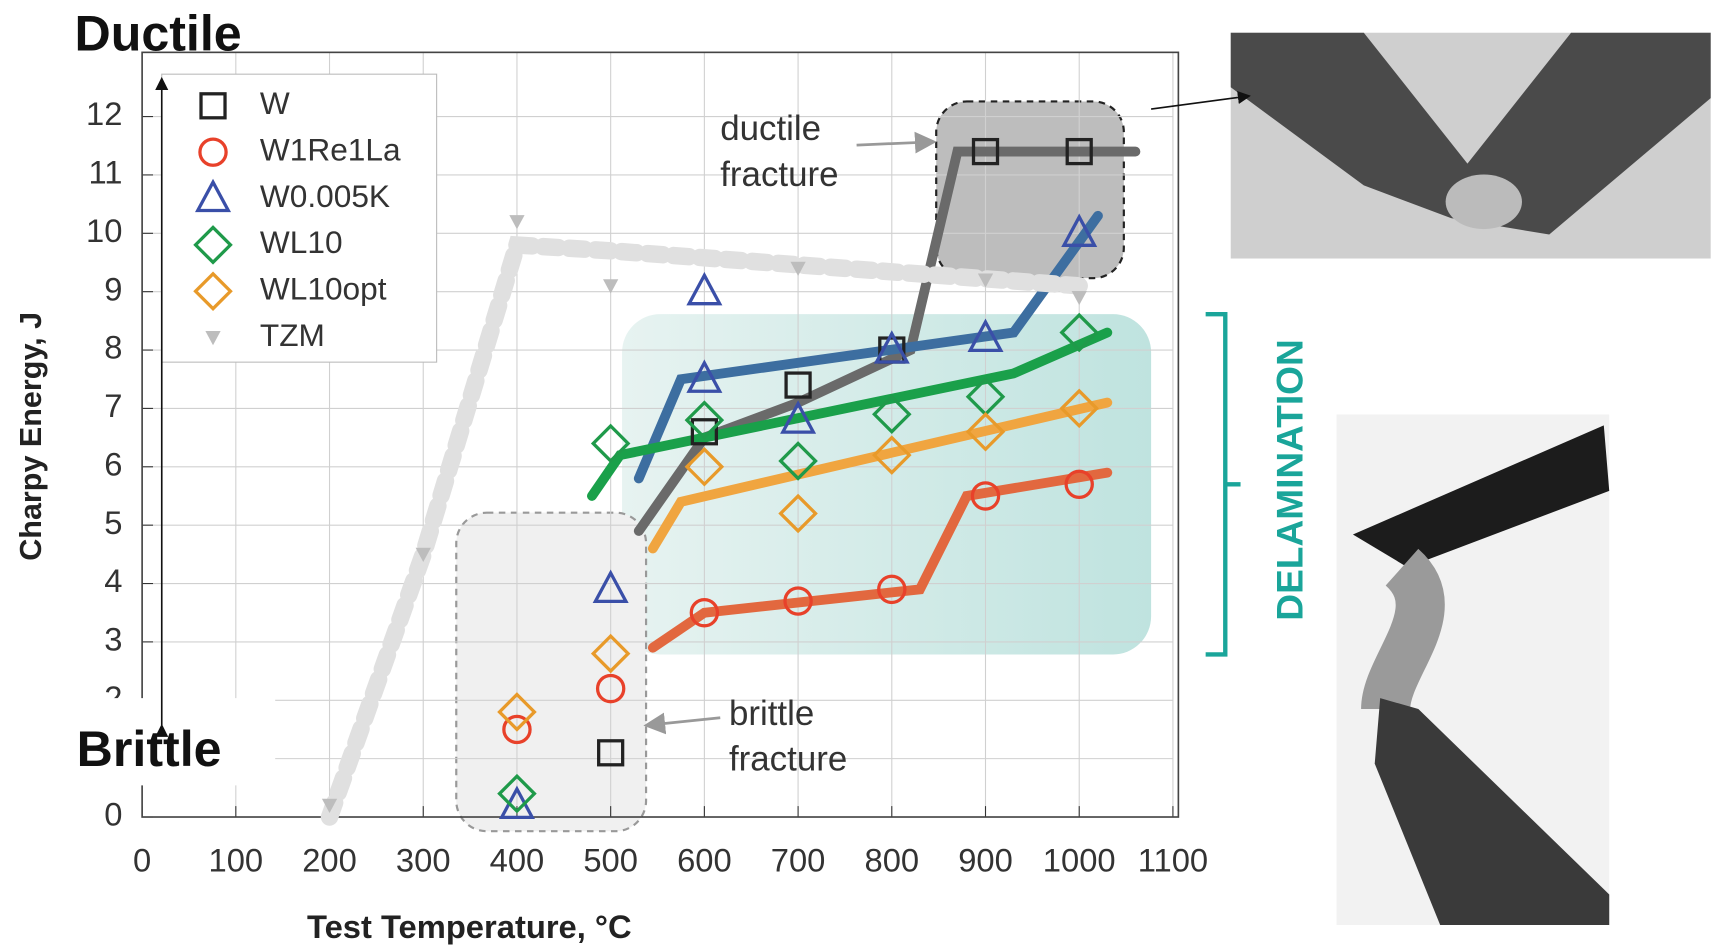  I want to click on y-tick-label: 9, so click(113, 288).